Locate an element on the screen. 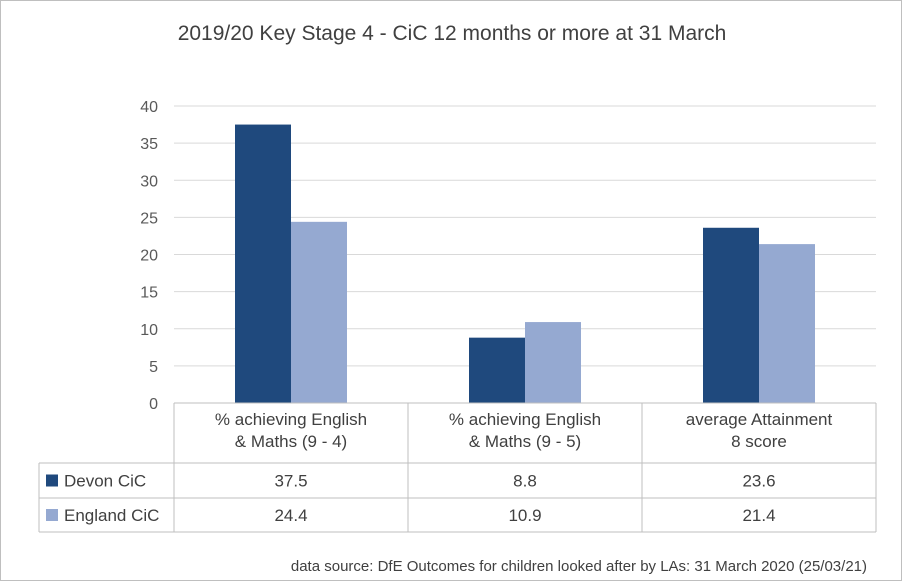  y-tick-label: 20 is located at coordinates (149, 256).